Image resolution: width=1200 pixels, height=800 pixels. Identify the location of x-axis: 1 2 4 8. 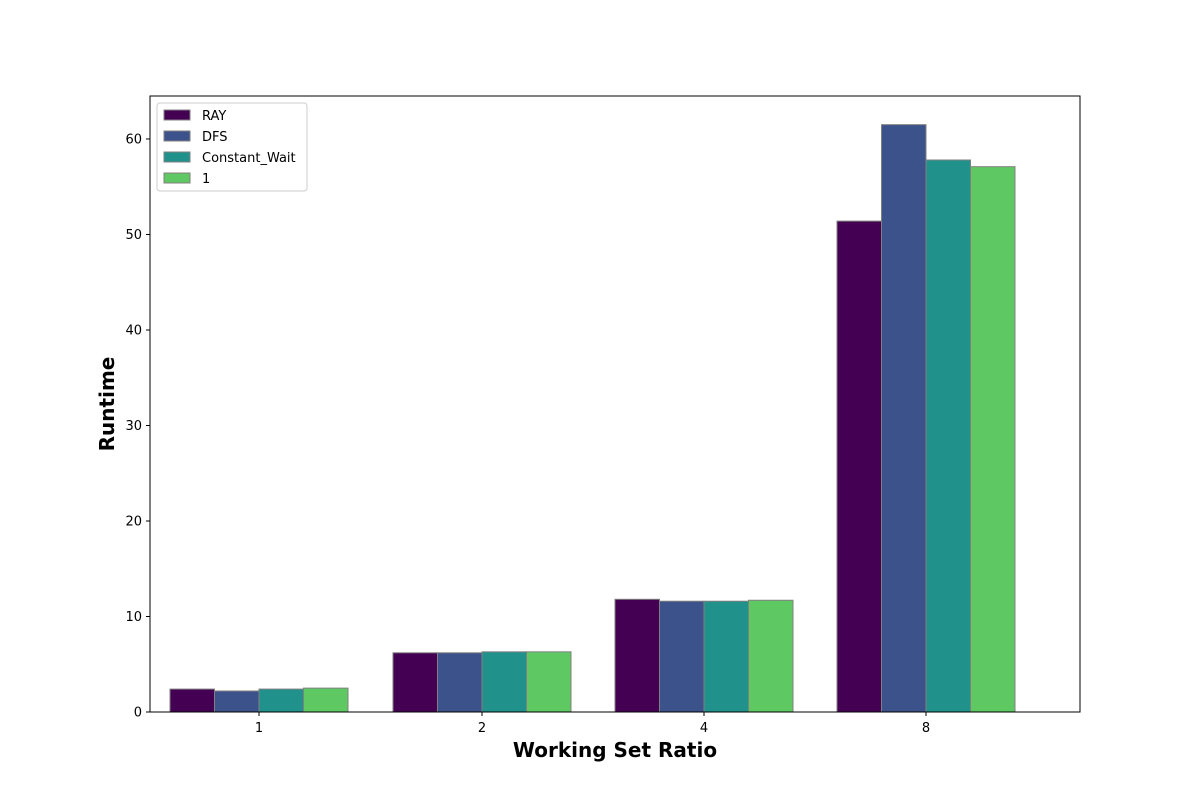
(592, 724).